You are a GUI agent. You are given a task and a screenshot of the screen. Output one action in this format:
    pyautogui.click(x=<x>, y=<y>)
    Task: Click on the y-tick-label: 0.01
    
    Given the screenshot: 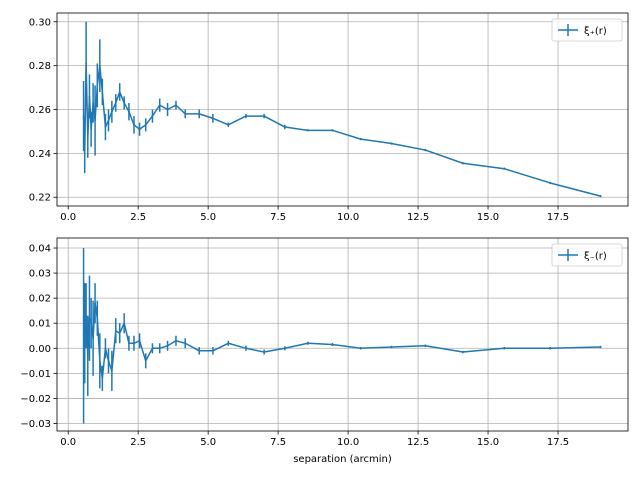 What is the action you would take?
    pyautogui.click(x=40, y=324)
    